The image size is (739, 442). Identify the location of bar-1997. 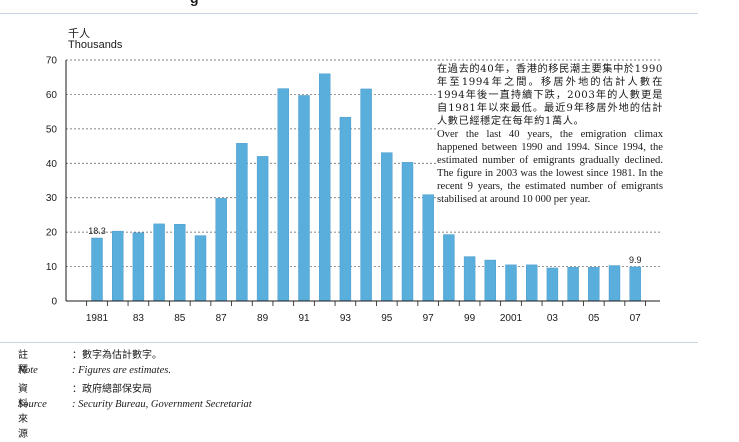
(428, 248).